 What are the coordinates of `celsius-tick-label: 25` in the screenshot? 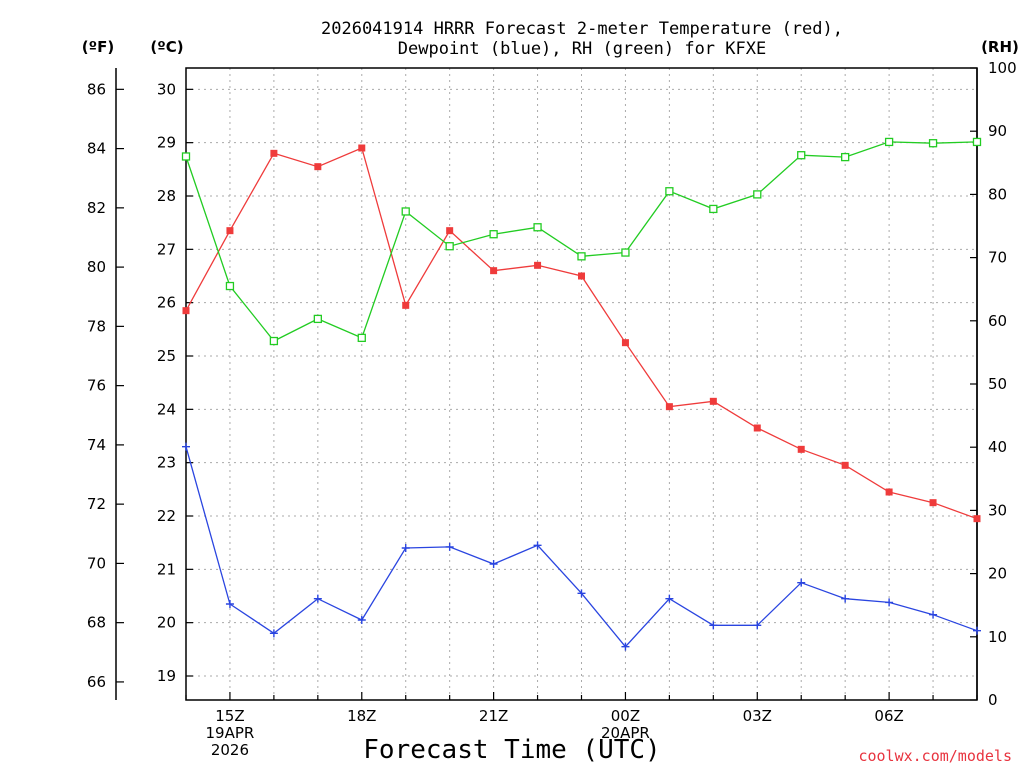 It's located at (166, 356).